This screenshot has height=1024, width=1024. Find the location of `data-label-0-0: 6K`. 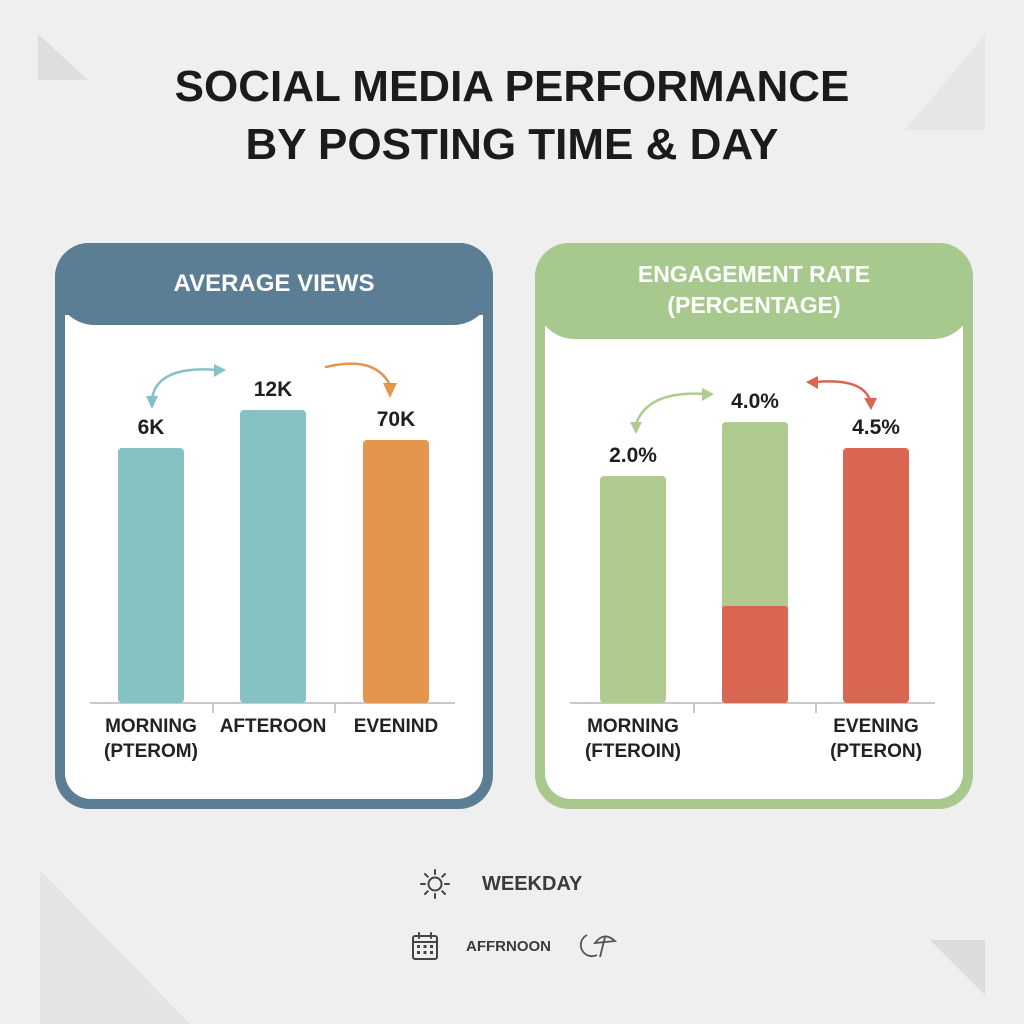

data-label-0-0: 6K is located at coordinates (151, 427).